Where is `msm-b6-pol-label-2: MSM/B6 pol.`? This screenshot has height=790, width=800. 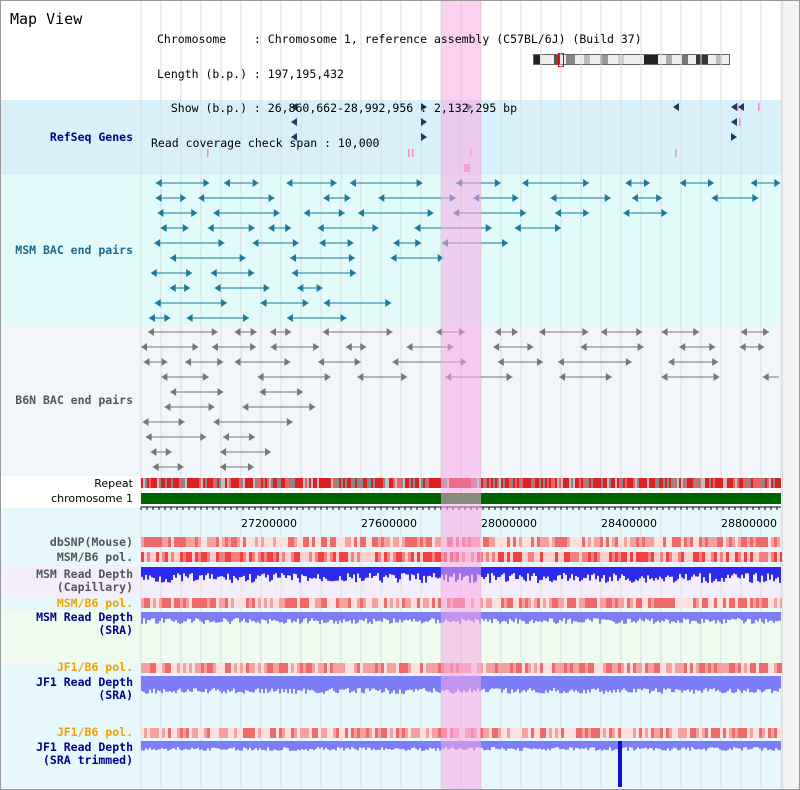 msm-b6-pol-label-2: MSM/B6 pol. is located at coordinates (94, 603).